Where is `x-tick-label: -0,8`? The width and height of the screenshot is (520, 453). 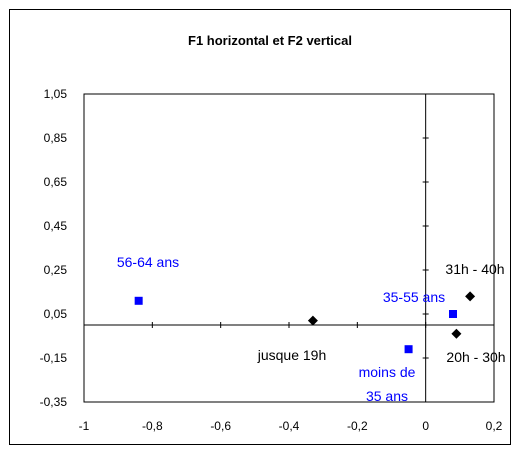 x-tick-label: -0,8 is located at coordinates (152, 426).